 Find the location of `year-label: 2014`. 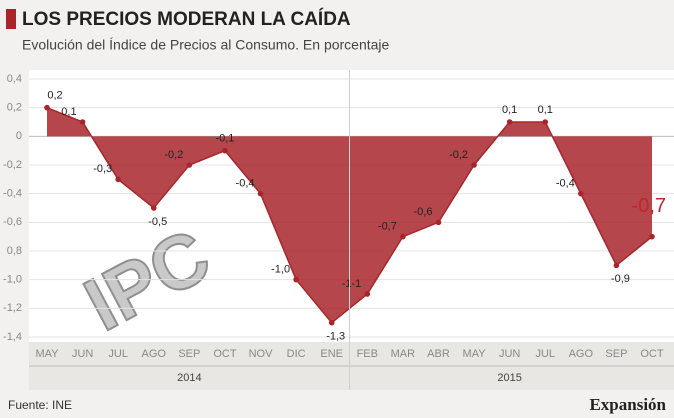

year-label: 2014 is located at coordinates (189, 378).